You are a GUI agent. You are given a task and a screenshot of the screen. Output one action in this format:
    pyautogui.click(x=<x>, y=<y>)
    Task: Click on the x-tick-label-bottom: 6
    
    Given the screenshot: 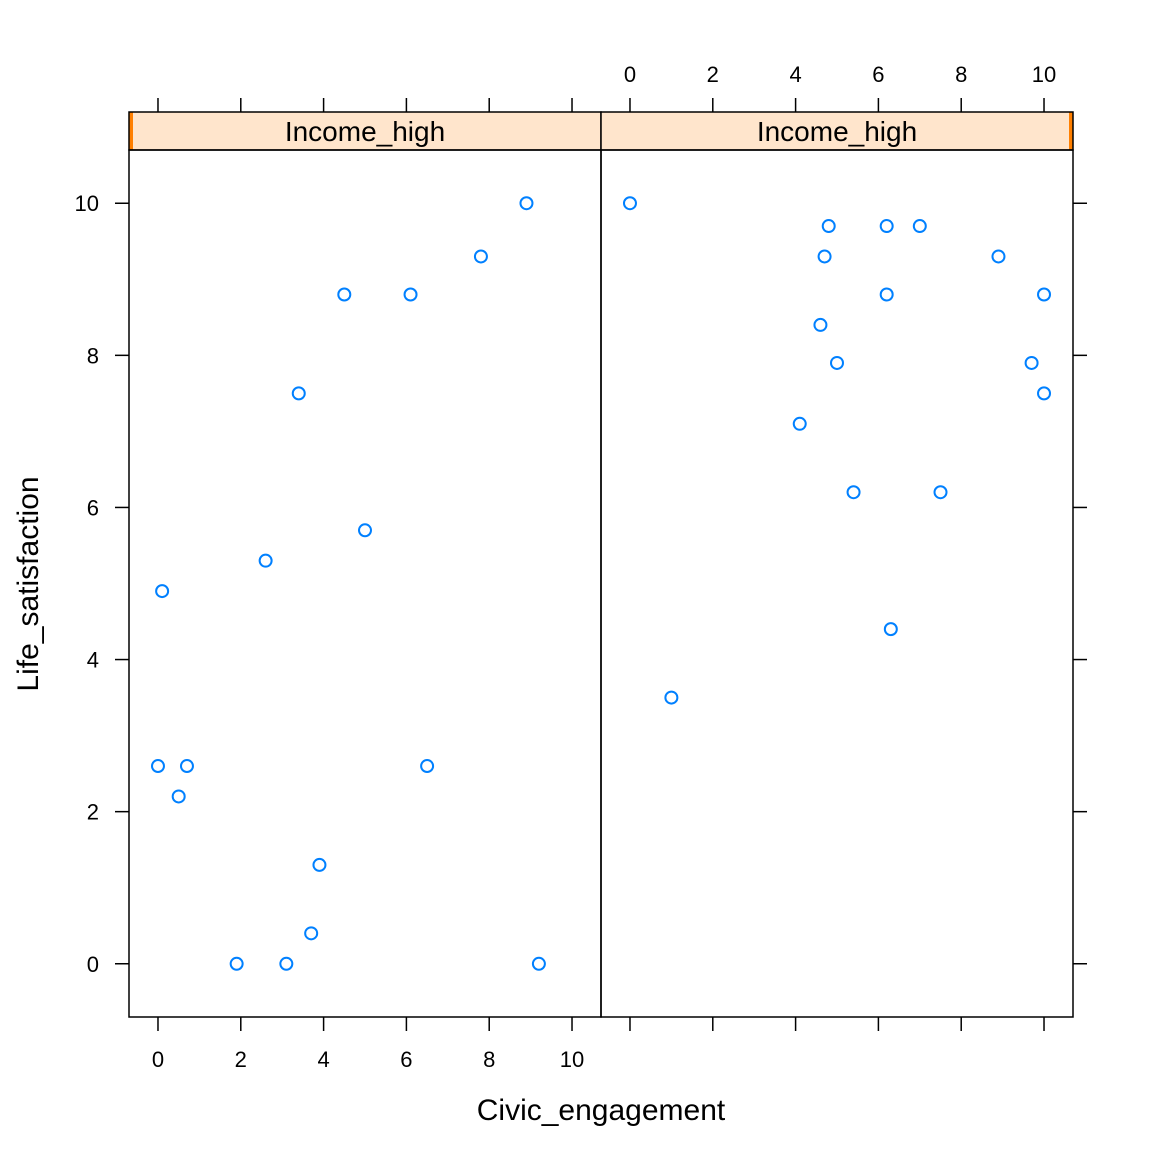 What is the action you would take?
    pyautogui.click(x=406, y=1059)
    